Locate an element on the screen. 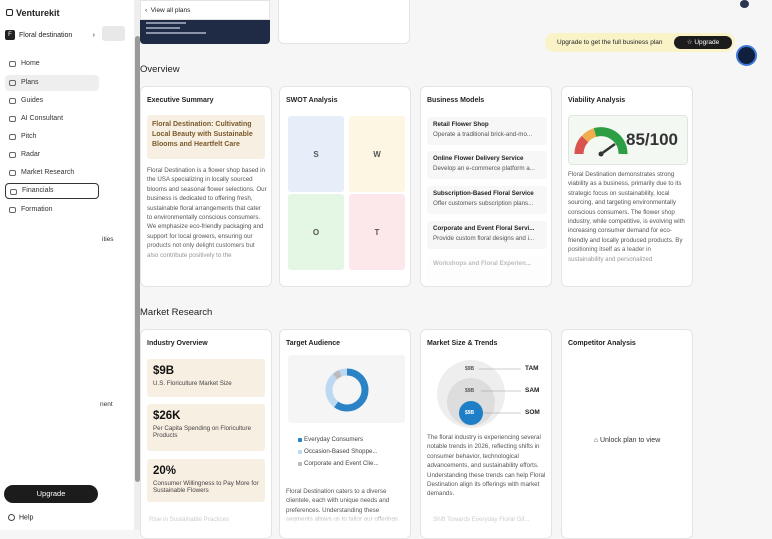  nav-item: Formation is located at coordinates (52, 210).